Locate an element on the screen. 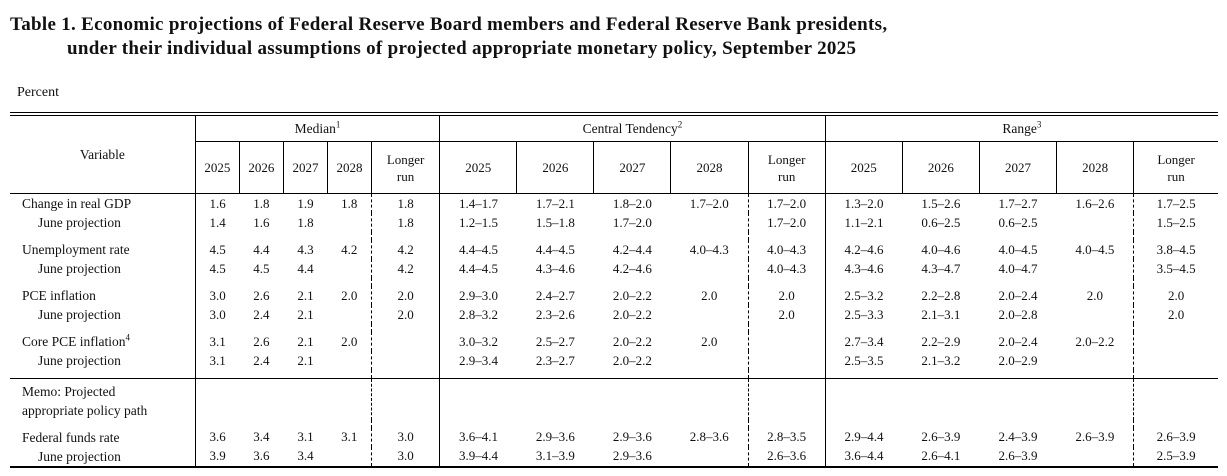  group-header-range: Range3 is located at coordinates (1021, 128).